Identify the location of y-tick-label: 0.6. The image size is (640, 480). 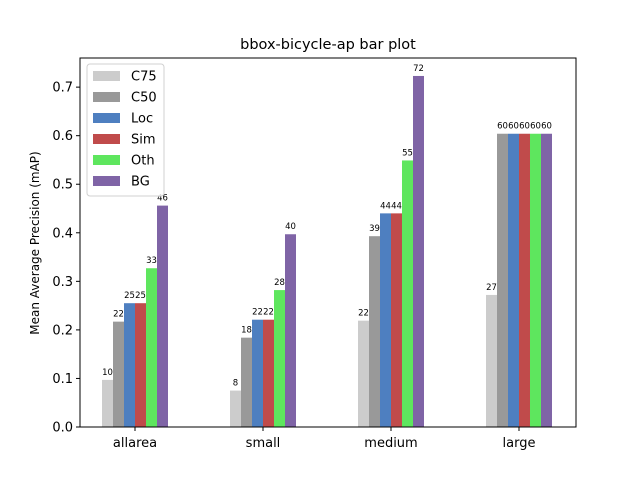
(62, 136).